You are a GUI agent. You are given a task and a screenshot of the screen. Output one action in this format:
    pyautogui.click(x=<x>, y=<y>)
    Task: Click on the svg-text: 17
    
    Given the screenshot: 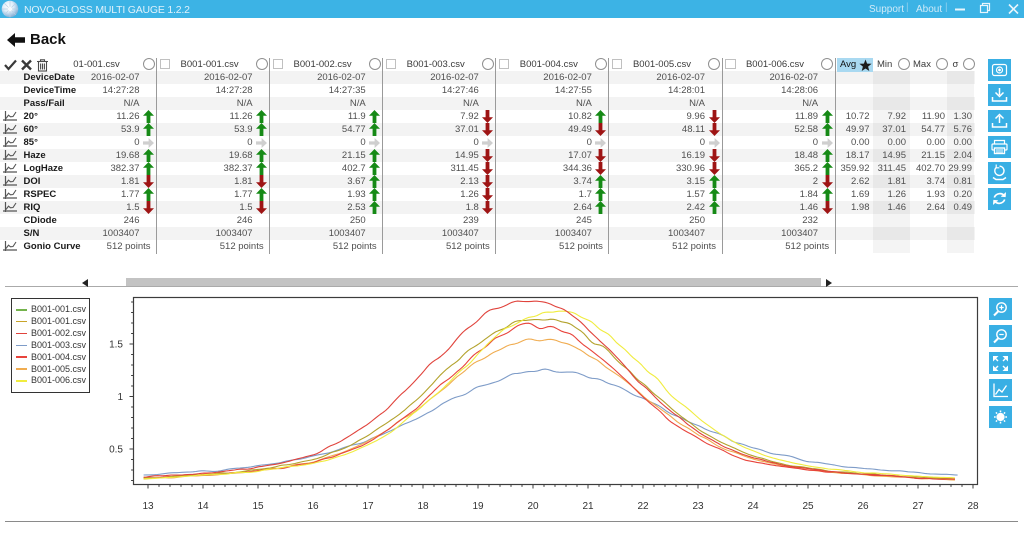 What is the action you would take?
    pyautogui.click(x=368, y=506)
    